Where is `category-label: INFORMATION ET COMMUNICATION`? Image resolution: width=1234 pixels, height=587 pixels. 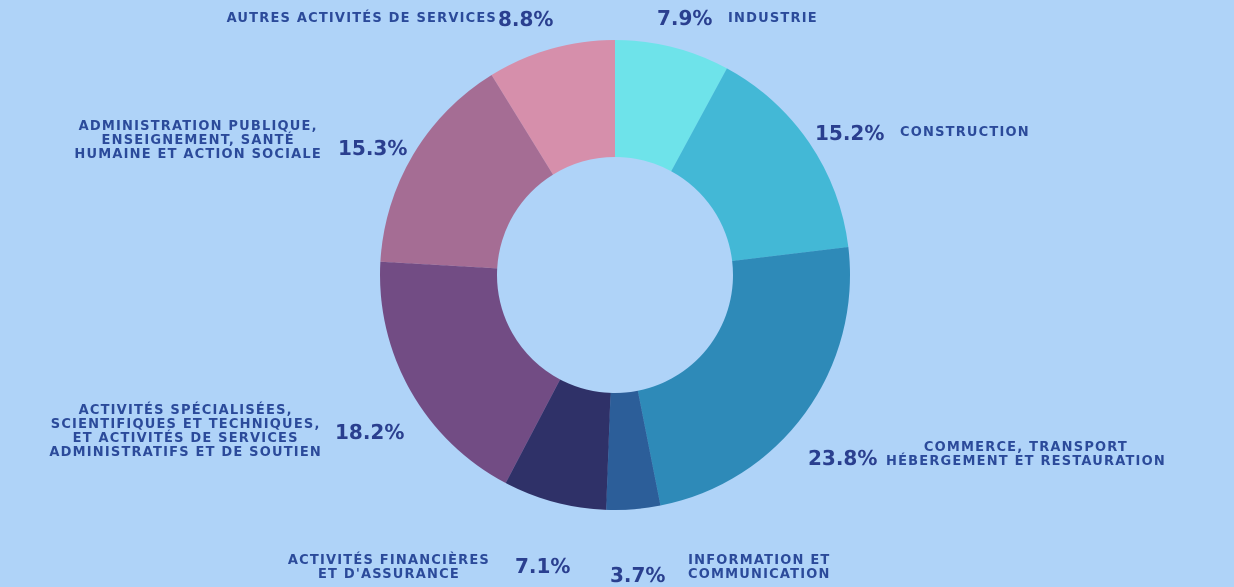
category-label: INFORMATION ET COMMUNICATION is located at coordinates (759, 567).